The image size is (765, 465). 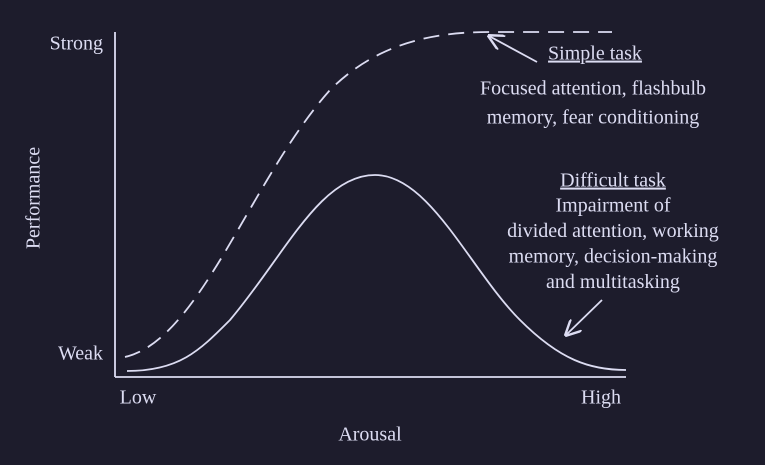 What do you see at coordinates (613, 206) in the screenshot?
I see `note-line: Impairment of` at bounding box center [613, 206].